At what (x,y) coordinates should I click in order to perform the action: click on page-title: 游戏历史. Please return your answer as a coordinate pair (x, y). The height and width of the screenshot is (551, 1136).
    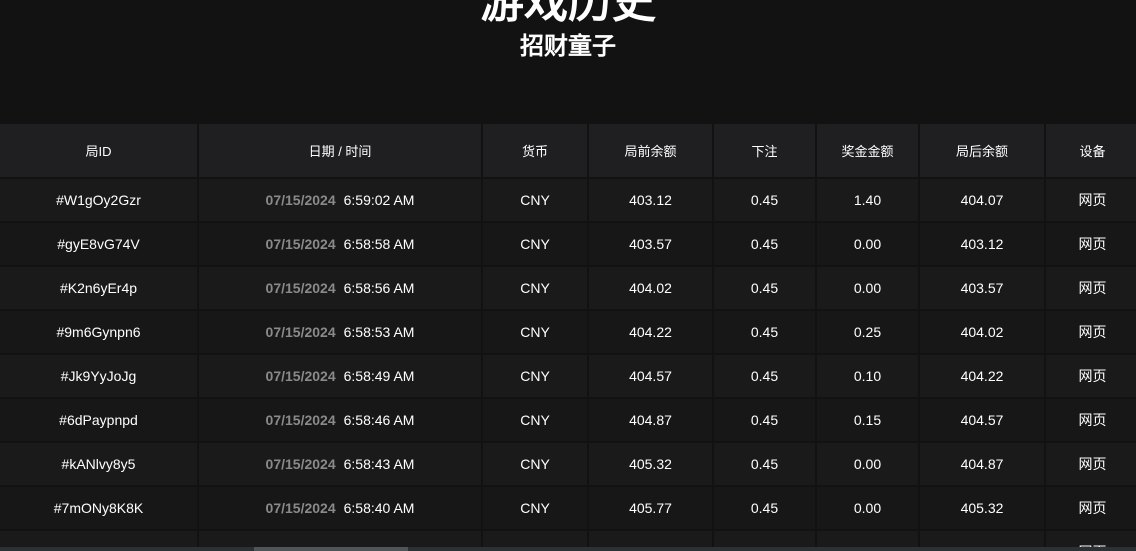
    Looking at the image, I should click on (568, 13).